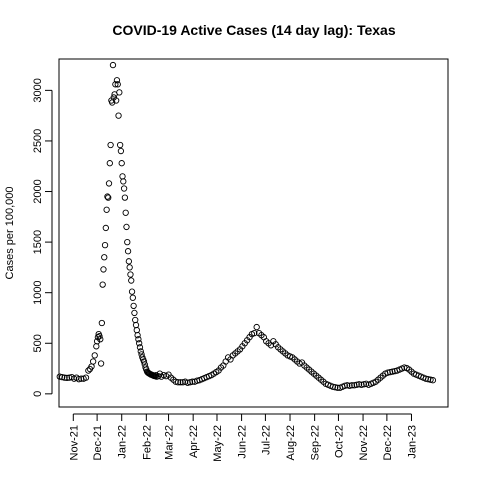 Image resolution: width=480 pixels, height=480 pixels. I want to click on x-tick-label-2: Jan-22, so click(123, 442).